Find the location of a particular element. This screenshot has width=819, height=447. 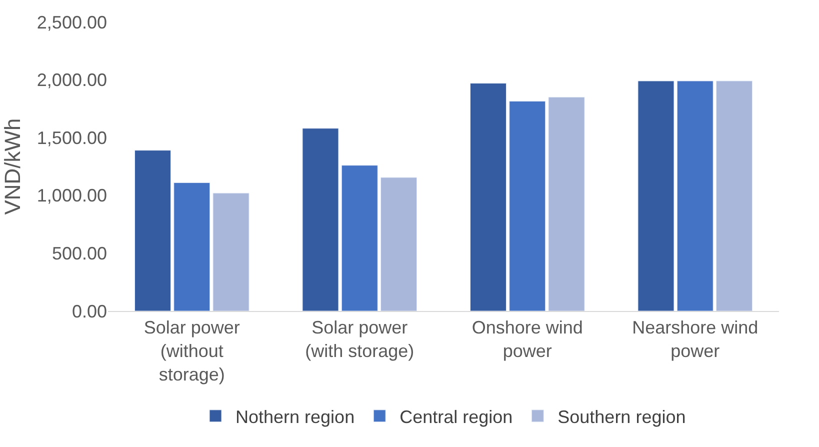

legend-label: Nothern region is located at coordinates (295, 416).